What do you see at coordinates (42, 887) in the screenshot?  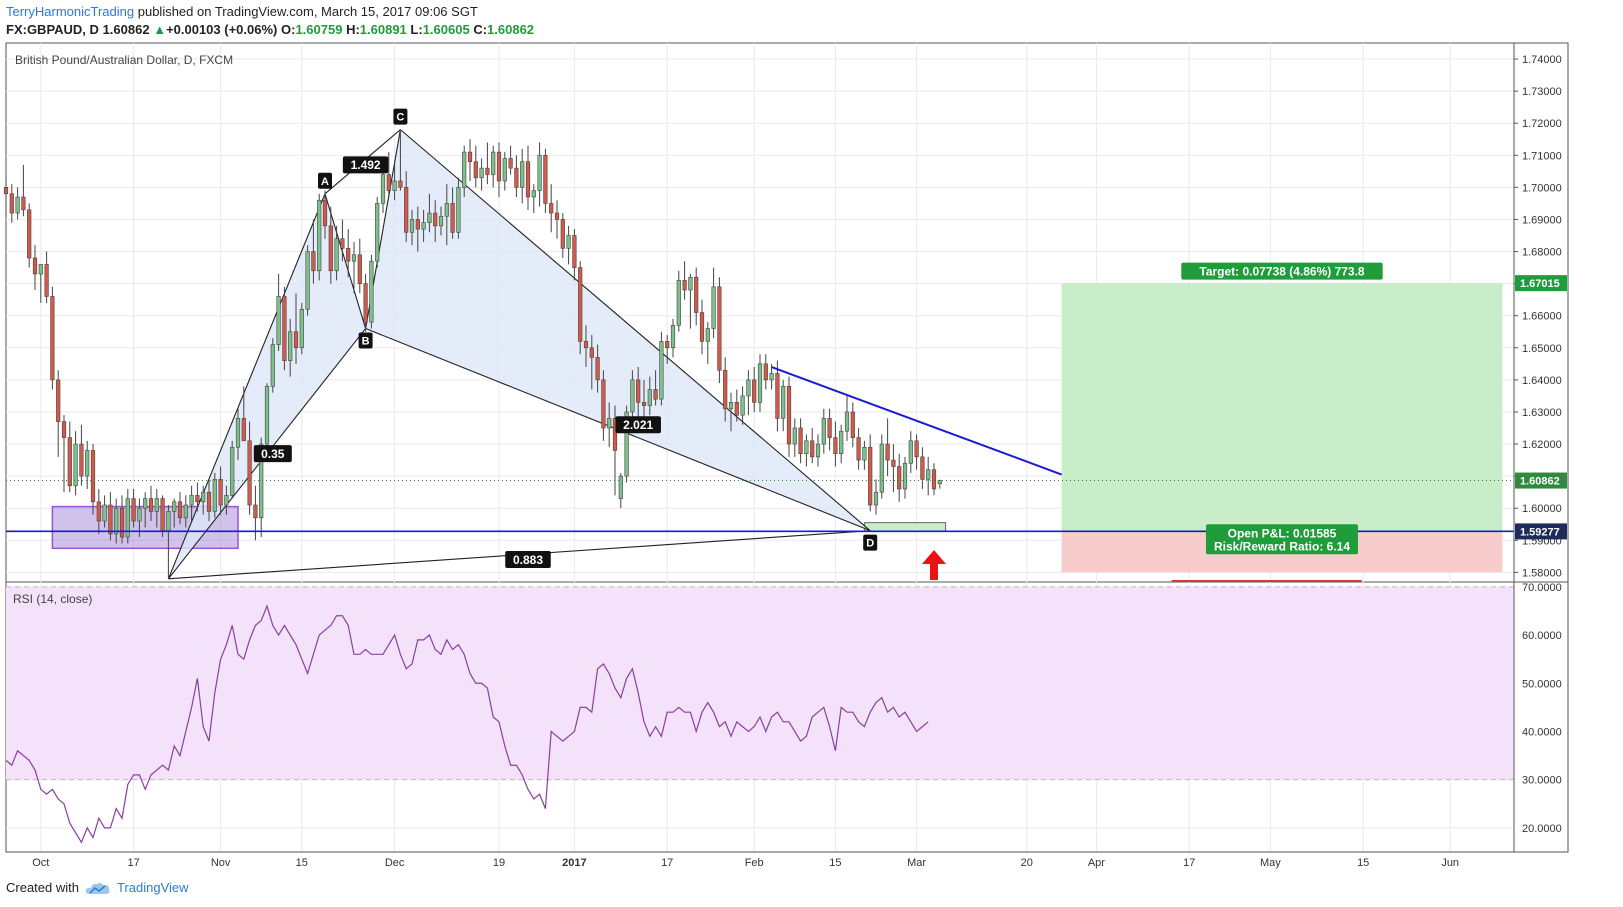 I see `created-with-text: Created with` at bounding box center [42, 887].